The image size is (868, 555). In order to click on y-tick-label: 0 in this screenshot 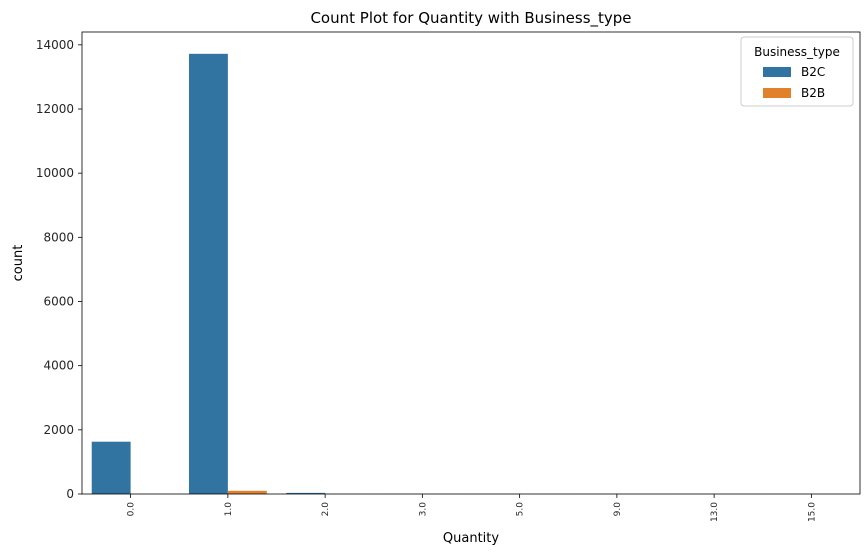, I will do `click(70, 494)`.